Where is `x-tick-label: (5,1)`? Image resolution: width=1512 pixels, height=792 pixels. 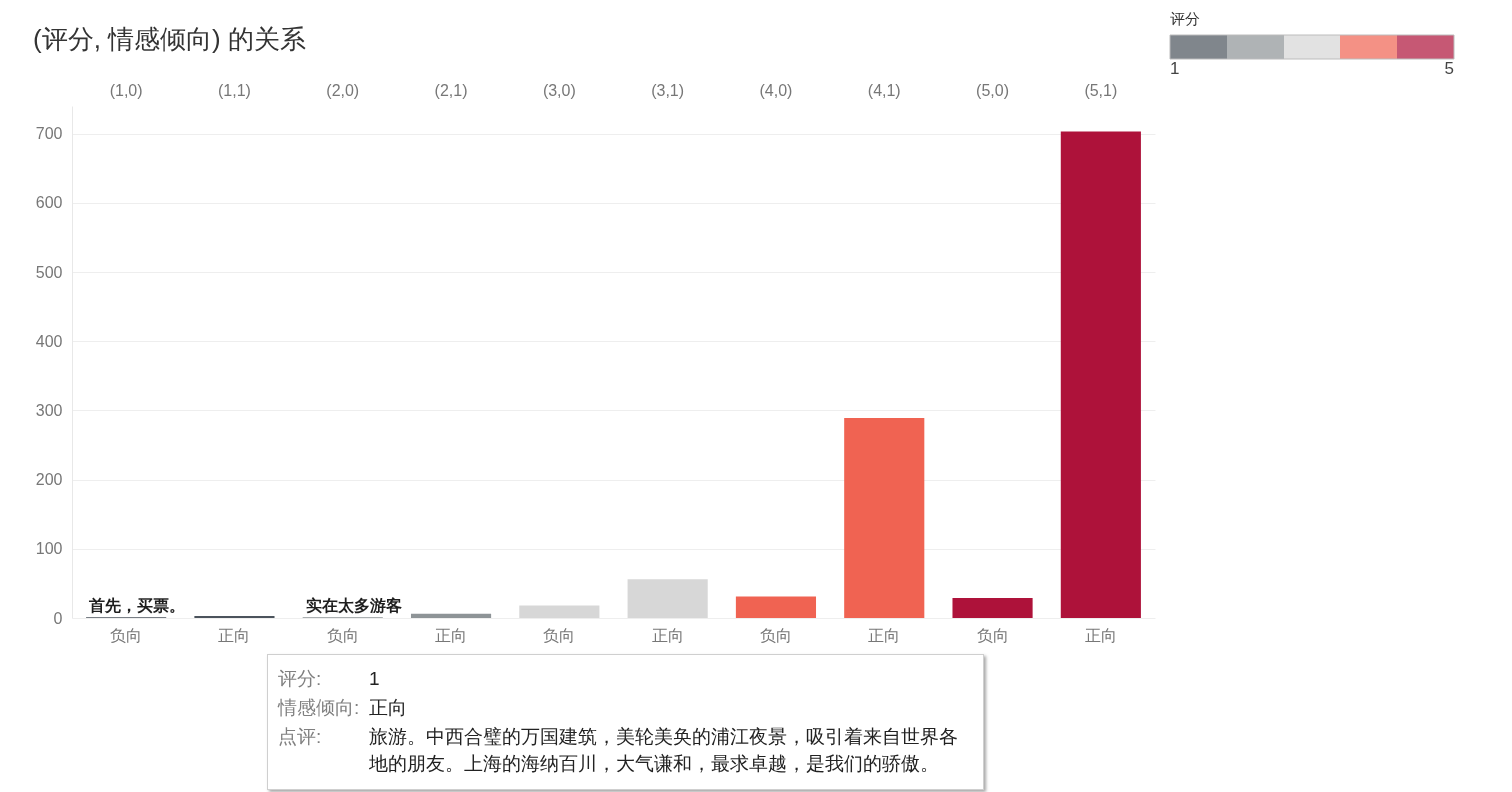
x-tick-label: (5,1) is located at coordinates (1101, 90).